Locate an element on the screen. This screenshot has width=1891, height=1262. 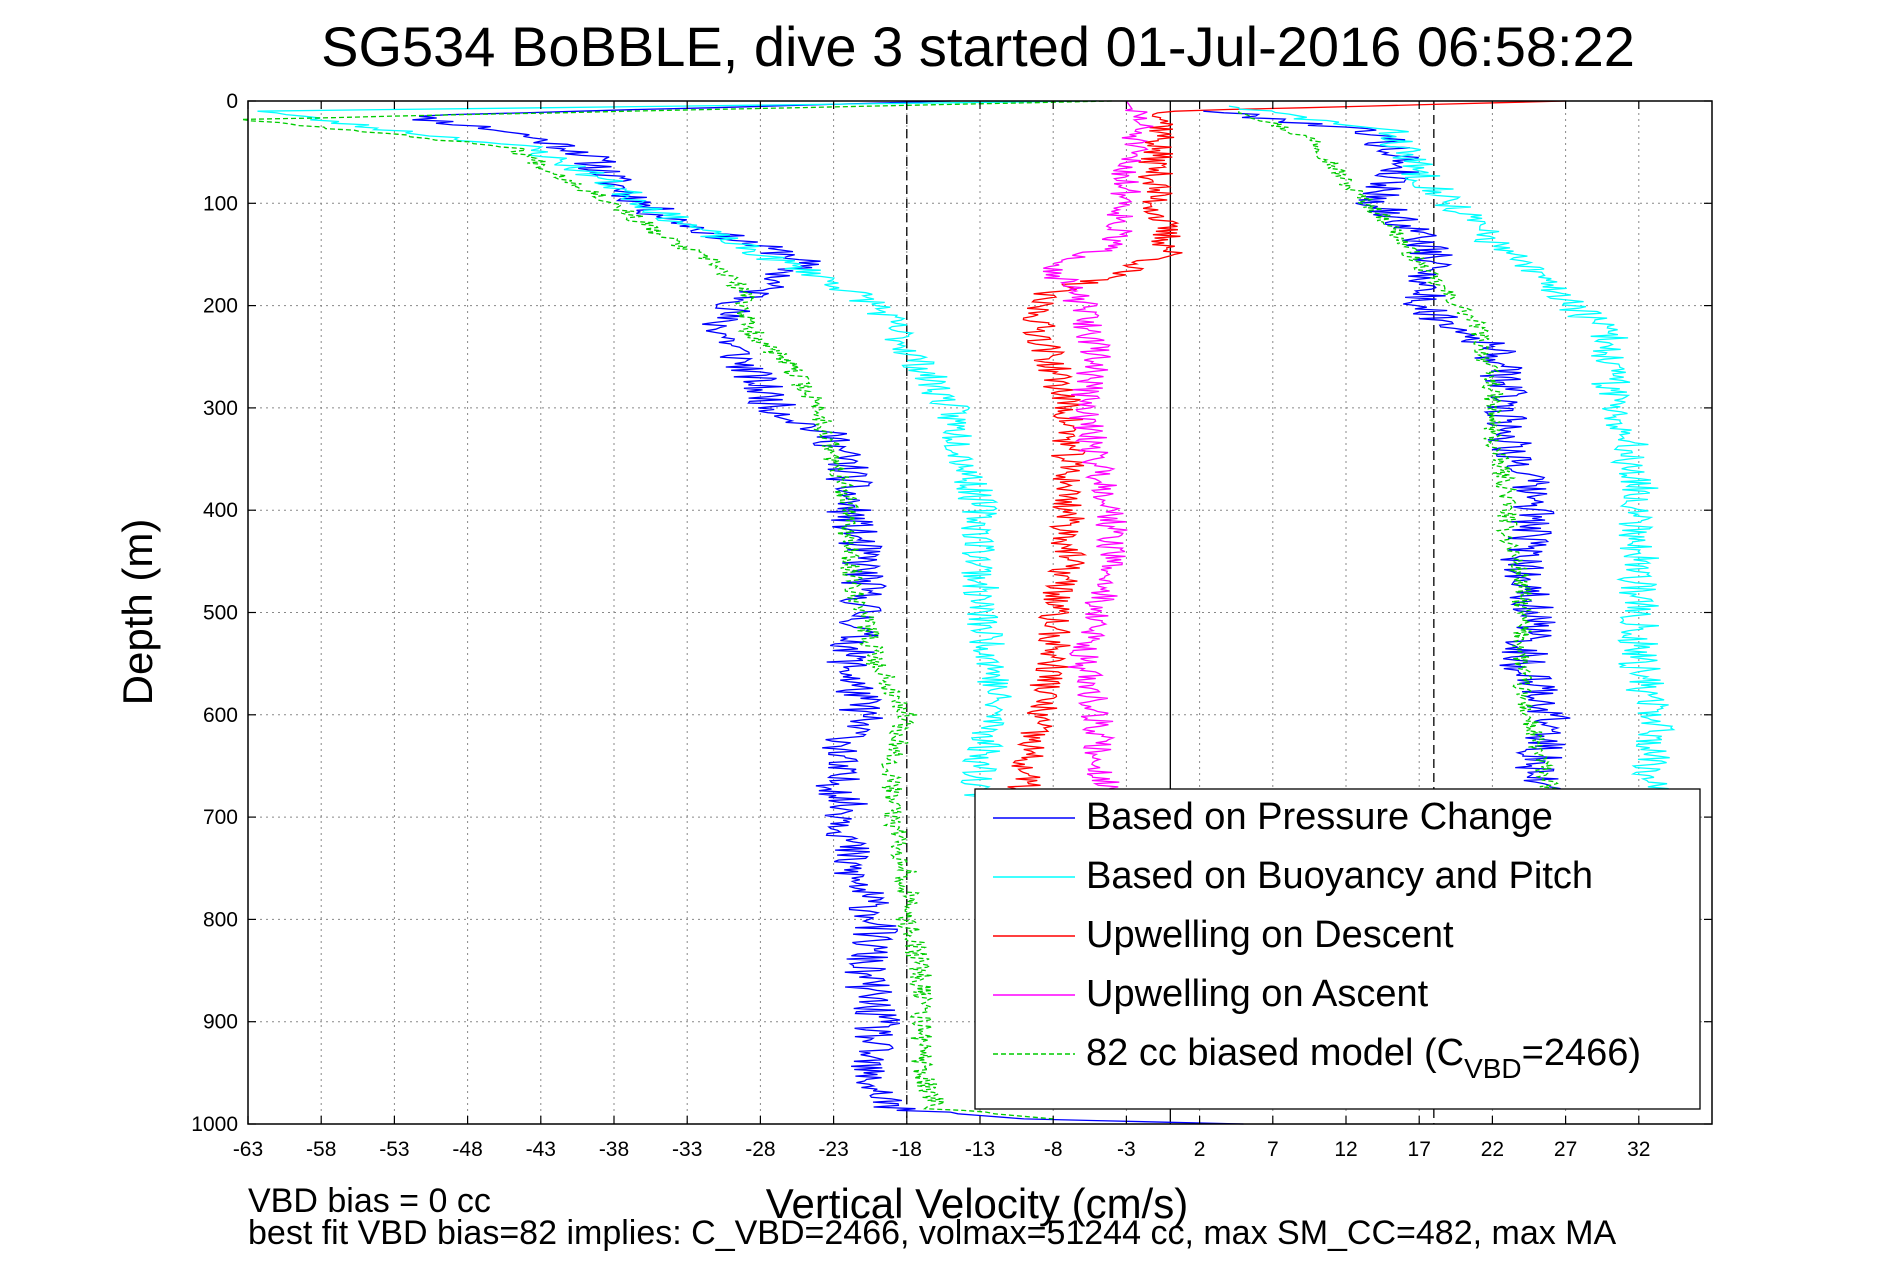
x-tick-label: -18 is located at coordinates (907, 1149).